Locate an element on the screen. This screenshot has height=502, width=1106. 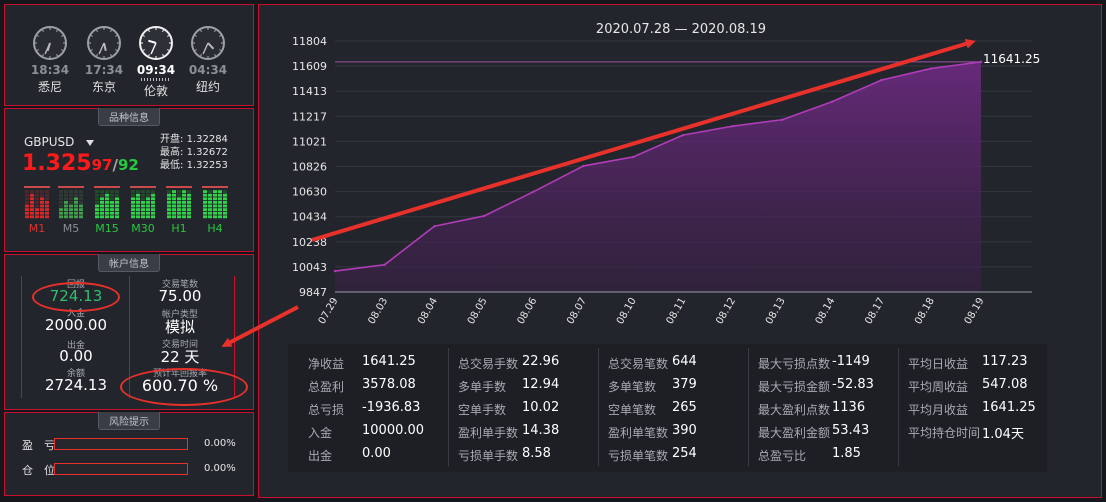
chevron-down-icon is located at coordinates (90, 142).